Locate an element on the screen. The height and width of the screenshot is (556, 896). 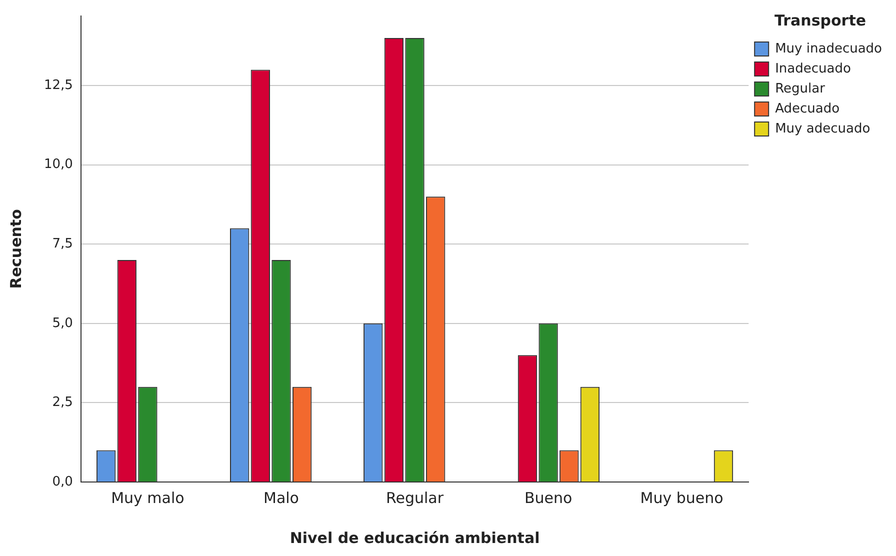
legend-title: Transporte is located at coordinates (820, 20).